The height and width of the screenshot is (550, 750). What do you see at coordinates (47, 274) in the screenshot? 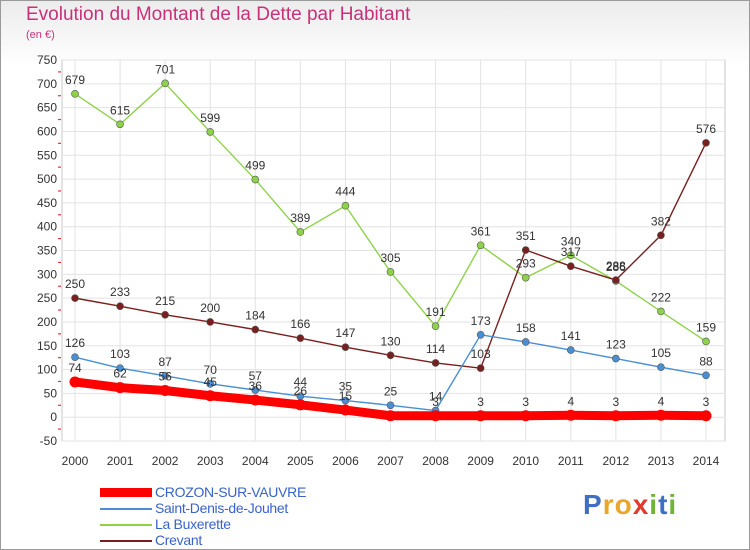
I see `y-tick-label: 300` at bounding box center [47, 274].